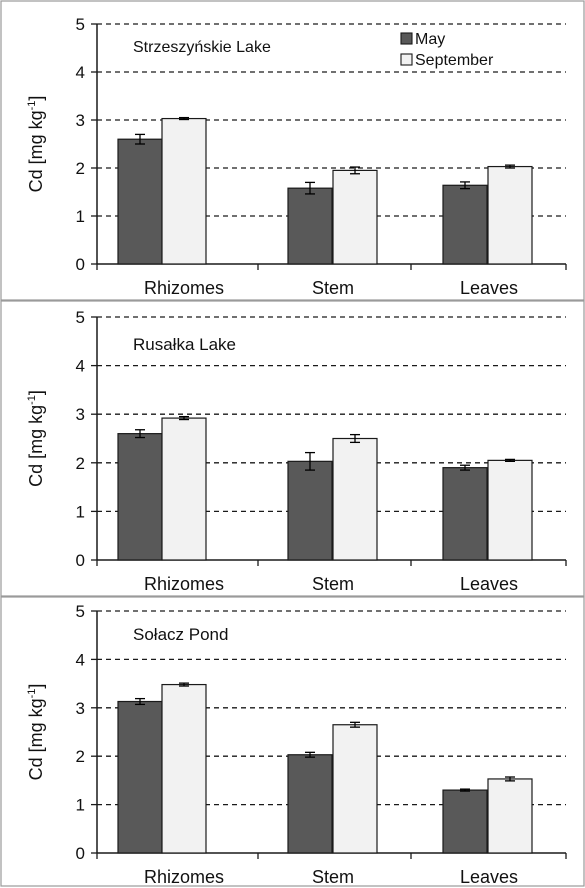 The height and width of the screenshot is (888, 585). Describe the element at coordinates (406, 38) in the screenshot. I see `legend-swatch-may` at that location.